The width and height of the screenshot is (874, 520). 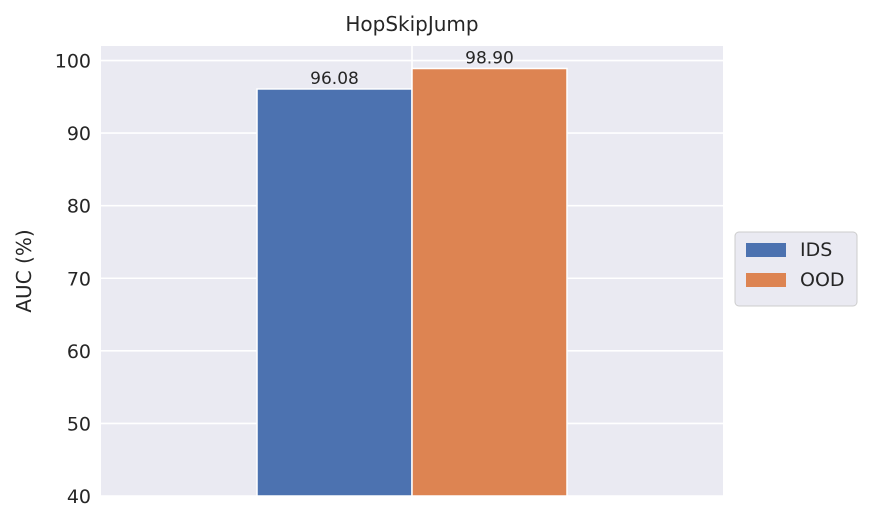 What do you see at coordinates (79, 497) in the screenshot?
I see `y-tick-label: 40` at bounding box center [79, 497].